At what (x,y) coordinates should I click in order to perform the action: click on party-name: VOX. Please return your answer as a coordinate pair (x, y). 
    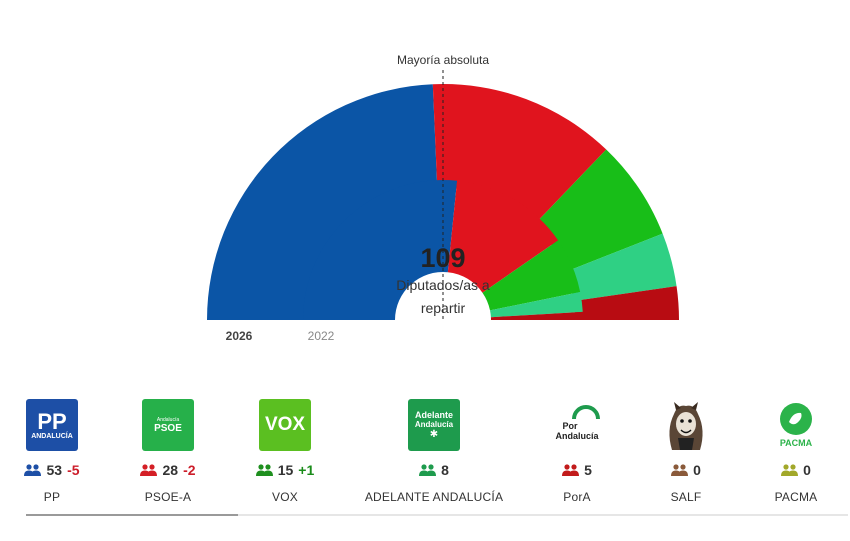
    Looking at the image, I should click on (285, 497).